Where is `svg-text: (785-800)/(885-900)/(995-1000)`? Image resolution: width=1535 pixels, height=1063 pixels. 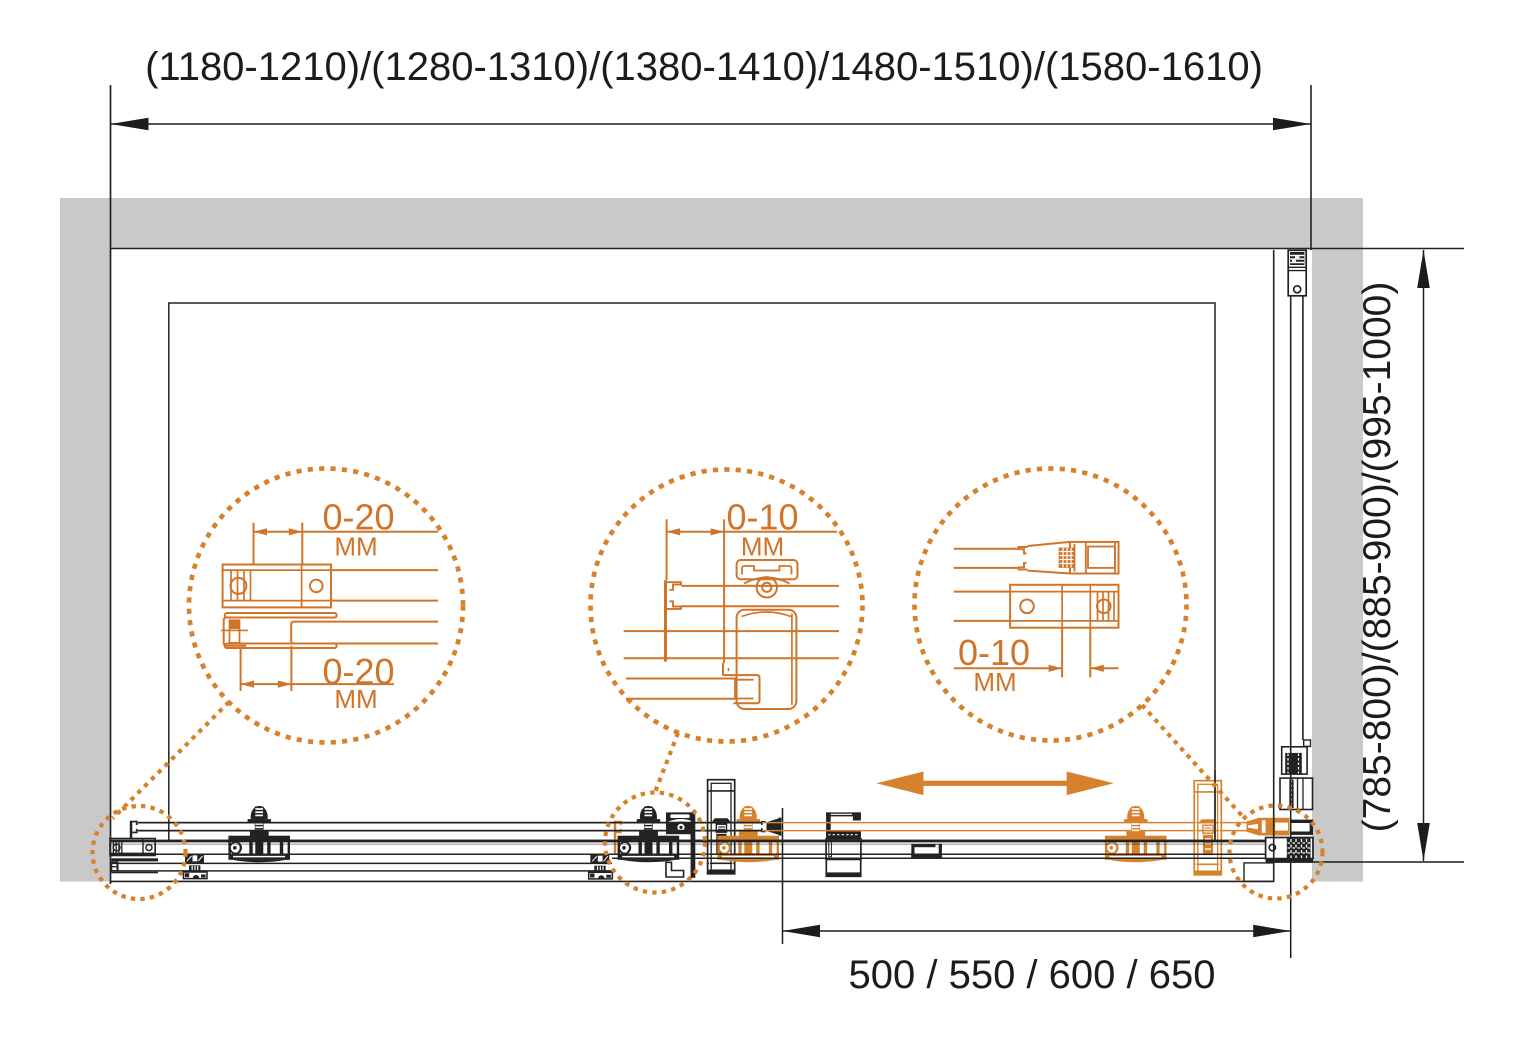 svg-text: (785-800)/(885-900)/(995-1000) is located at coordinates (1377, 557).